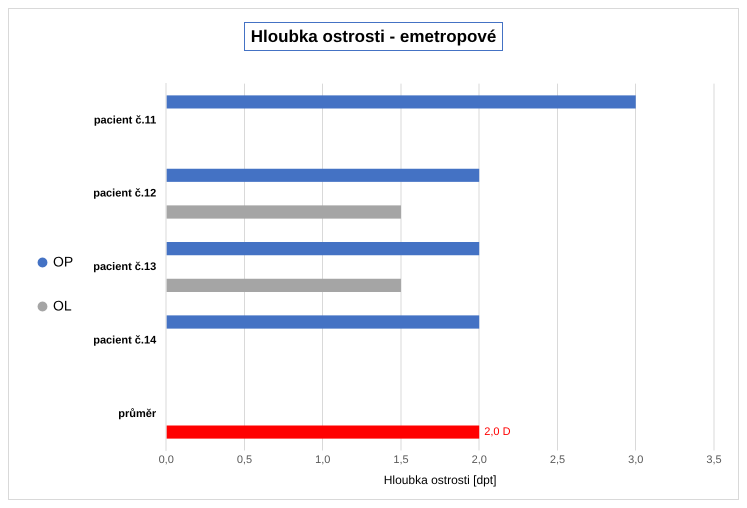 This screenshot has width=747, height=508. Describe the element at coordinates (497, 432) in the screenshot. I see `data-label: 2,0 D` at that location.